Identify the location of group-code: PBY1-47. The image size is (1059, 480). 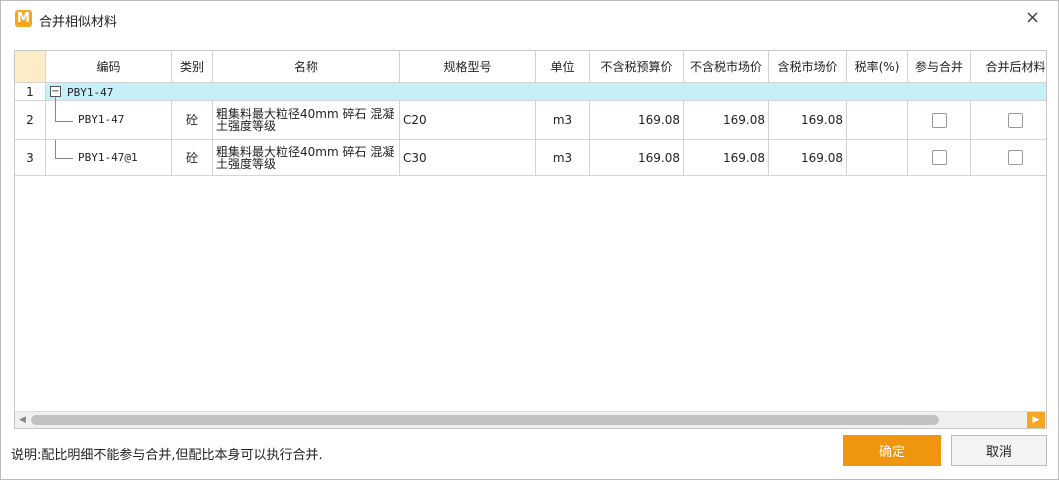
(90, 92).